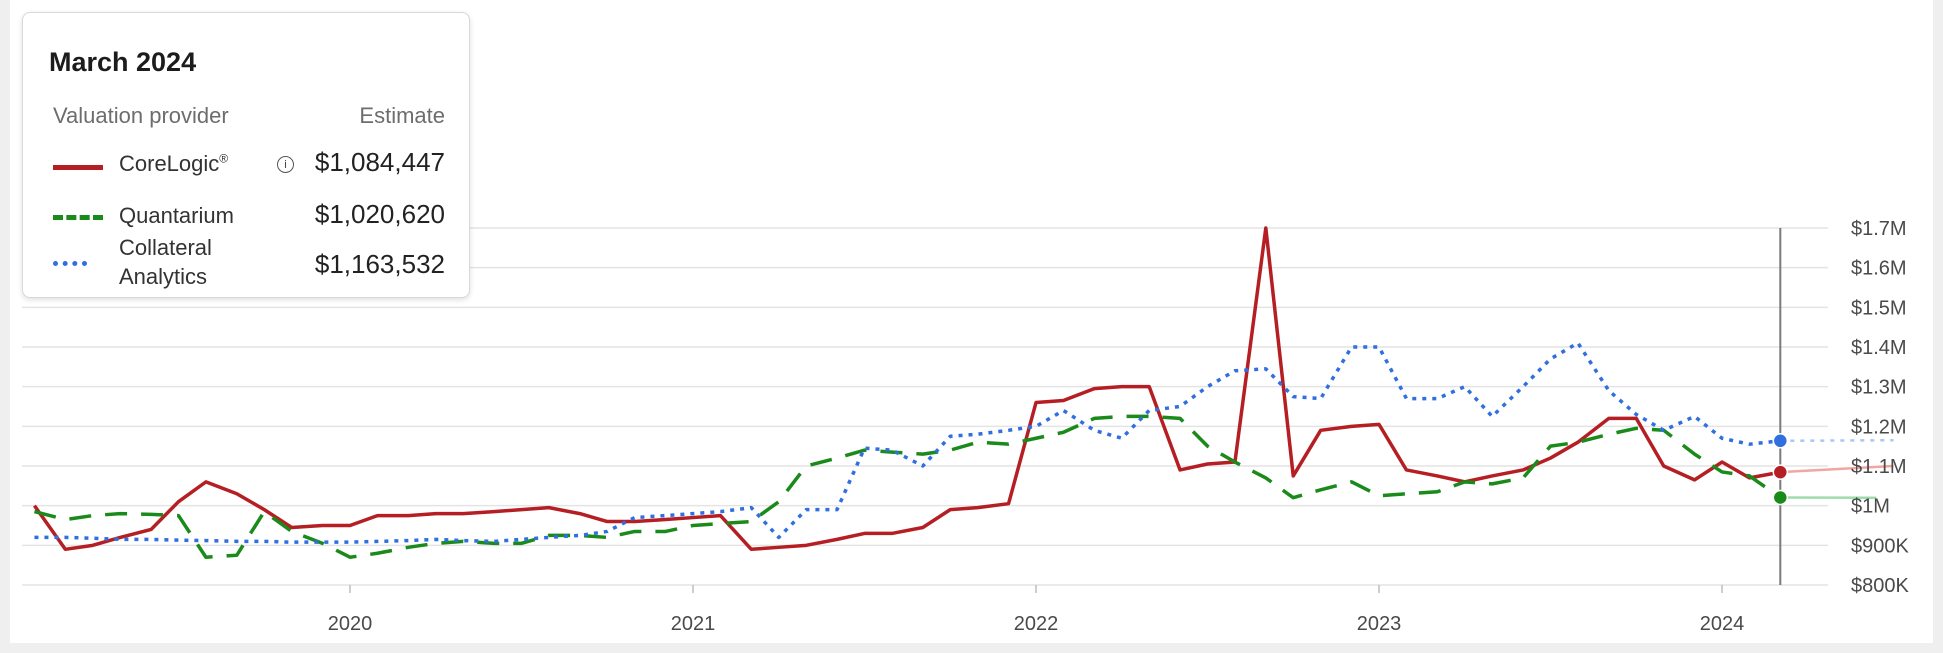 This screenshot has width=1943, height=653. What do you see at coordinates (70, 263) in the screenshot?
I see `collateral-analytics-swatch` at bounding box center [70, 263].